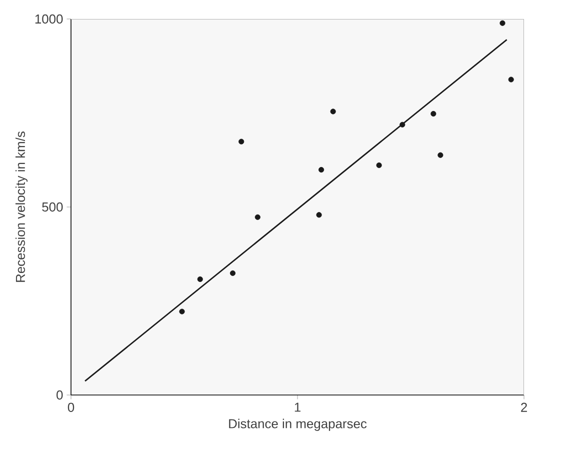  Describe the element at coordinates (524, 407) in the screenshot. I see `x-tick-label: 2` at that location.